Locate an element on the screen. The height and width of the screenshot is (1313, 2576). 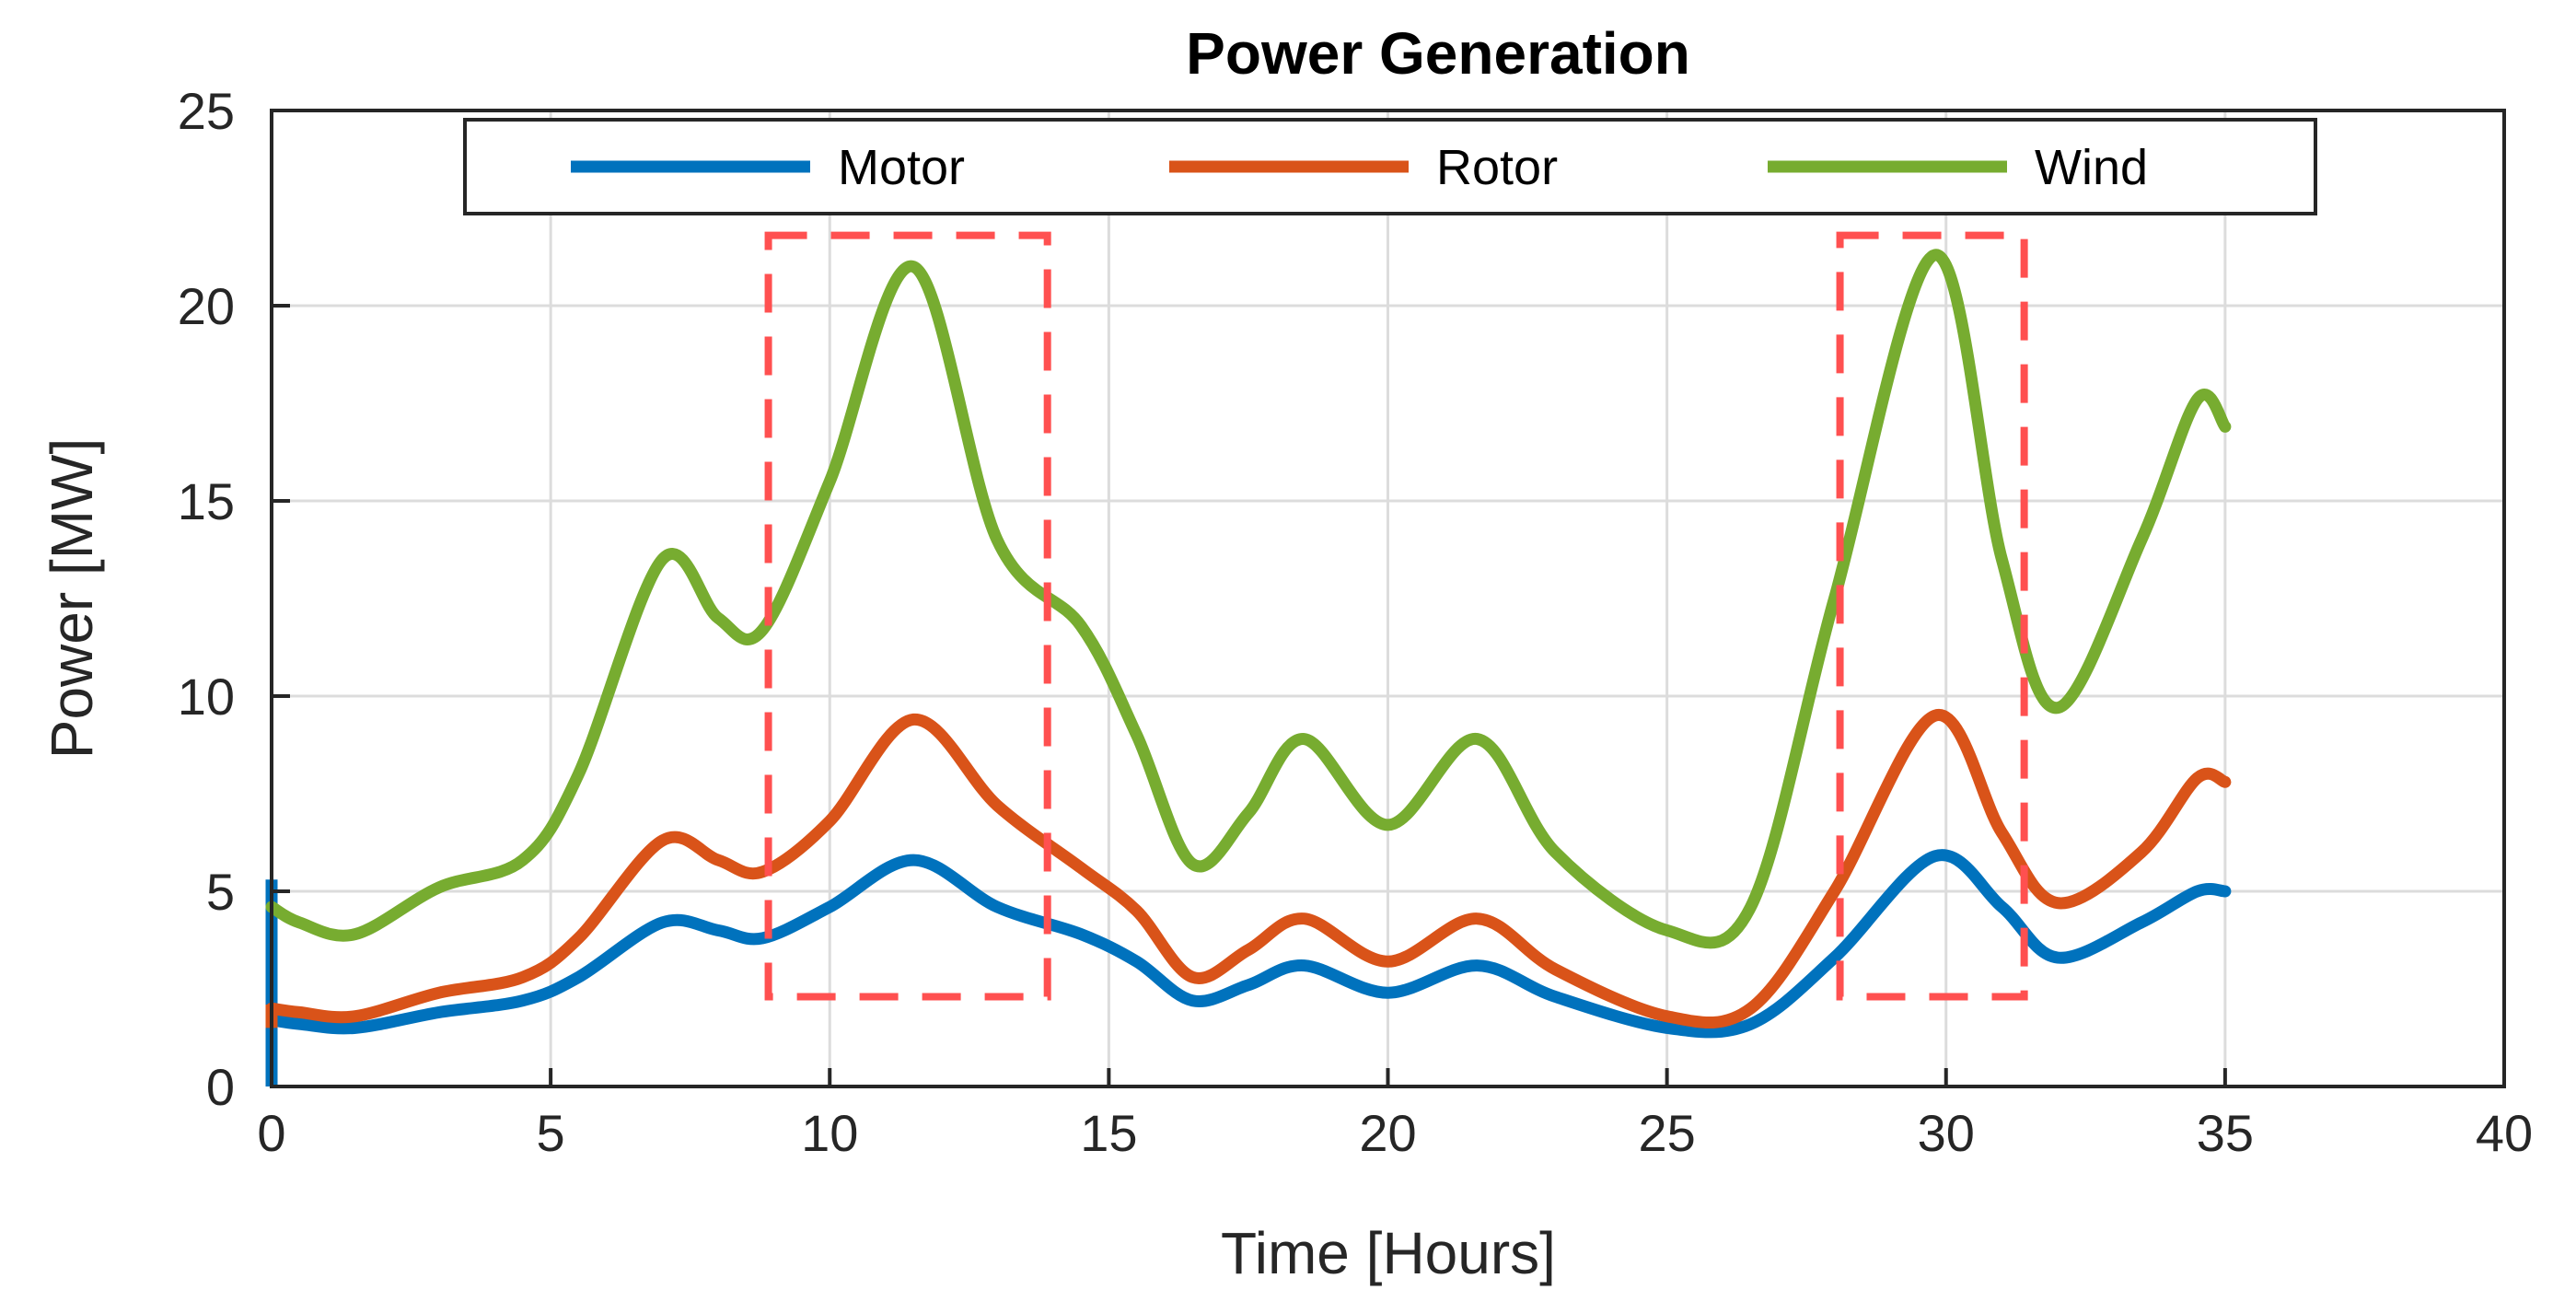
legend-label-motor: Motor is located at coordinates (901, 167).